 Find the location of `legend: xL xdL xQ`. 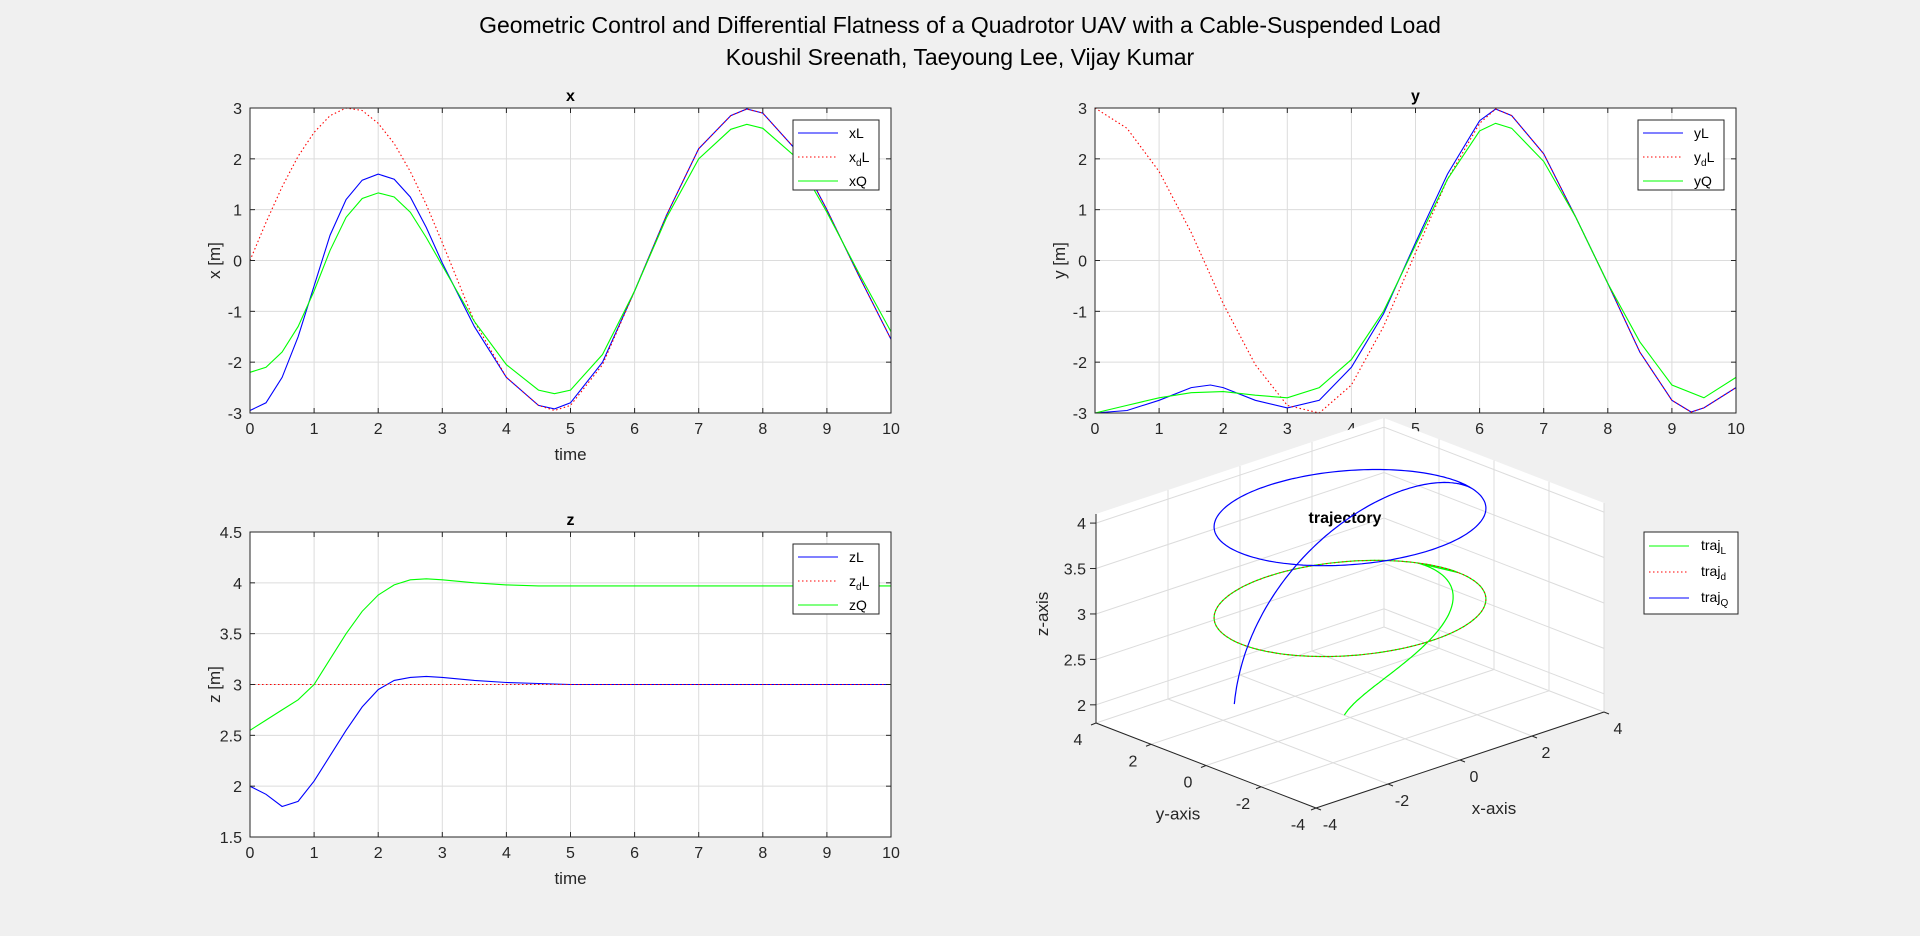

legend: xL xdL xQ is located at coordinates (836, 155).